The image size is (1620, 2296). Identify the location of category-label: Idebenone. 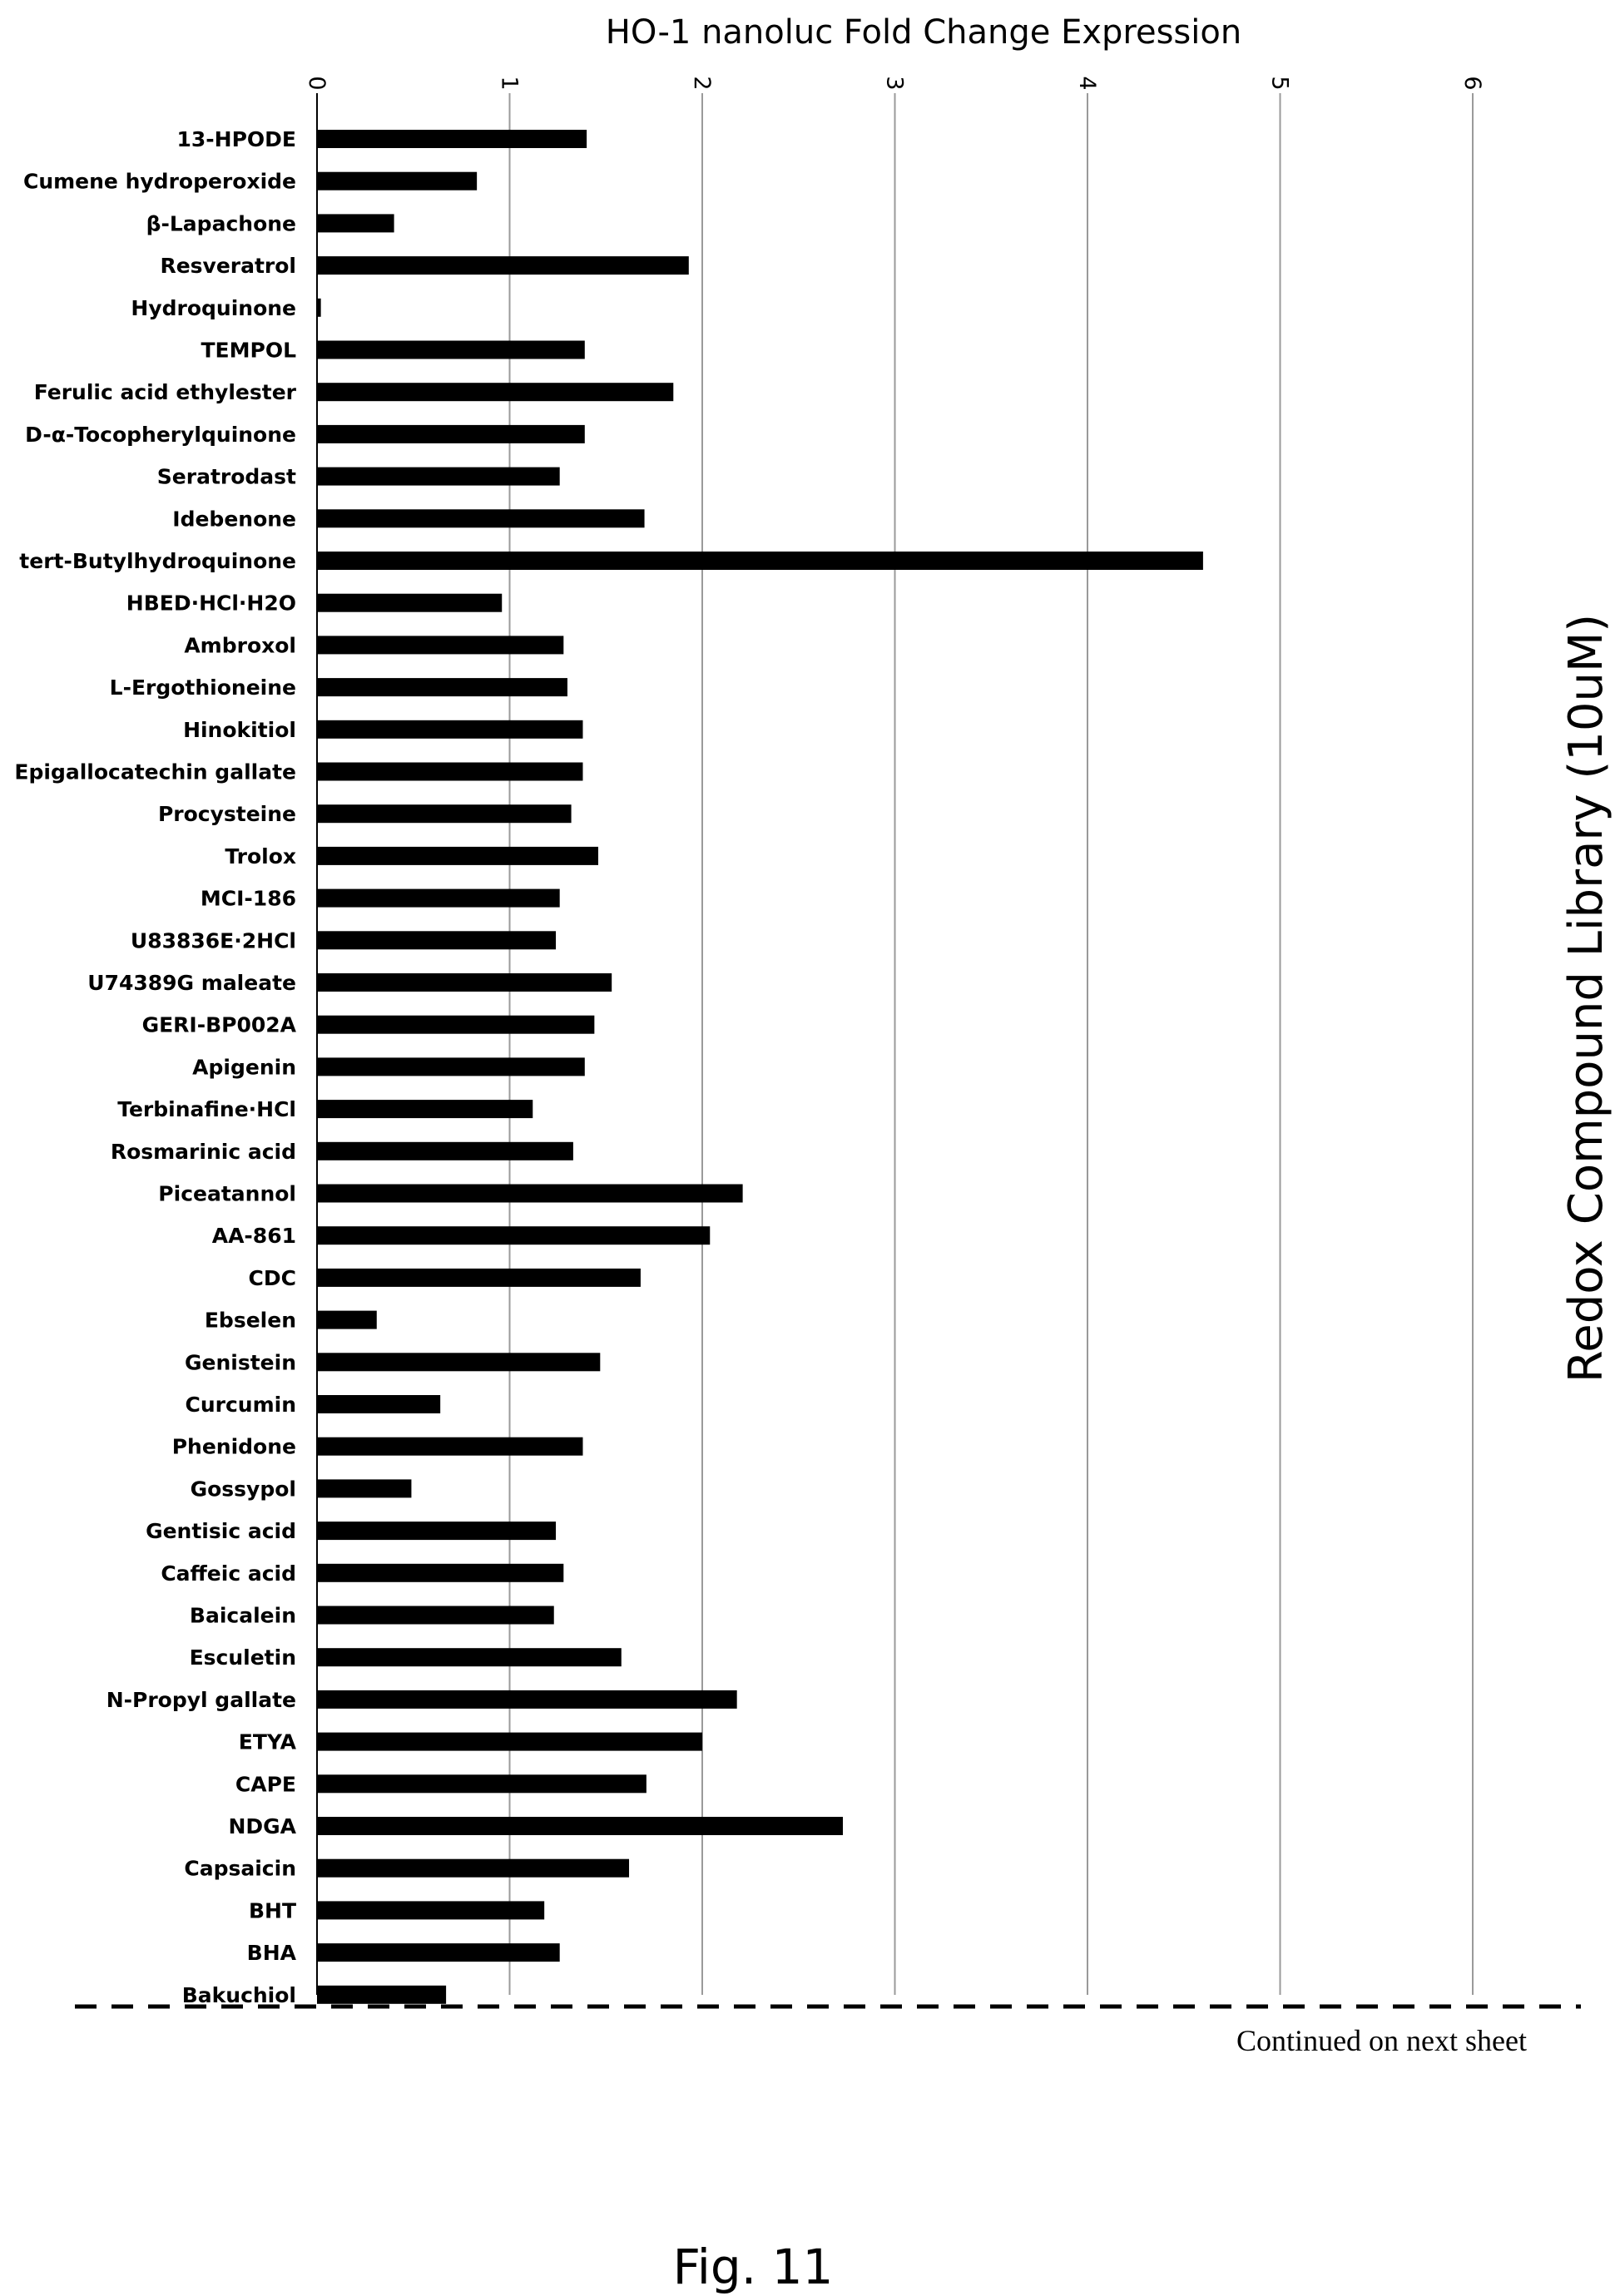
(234, 519).